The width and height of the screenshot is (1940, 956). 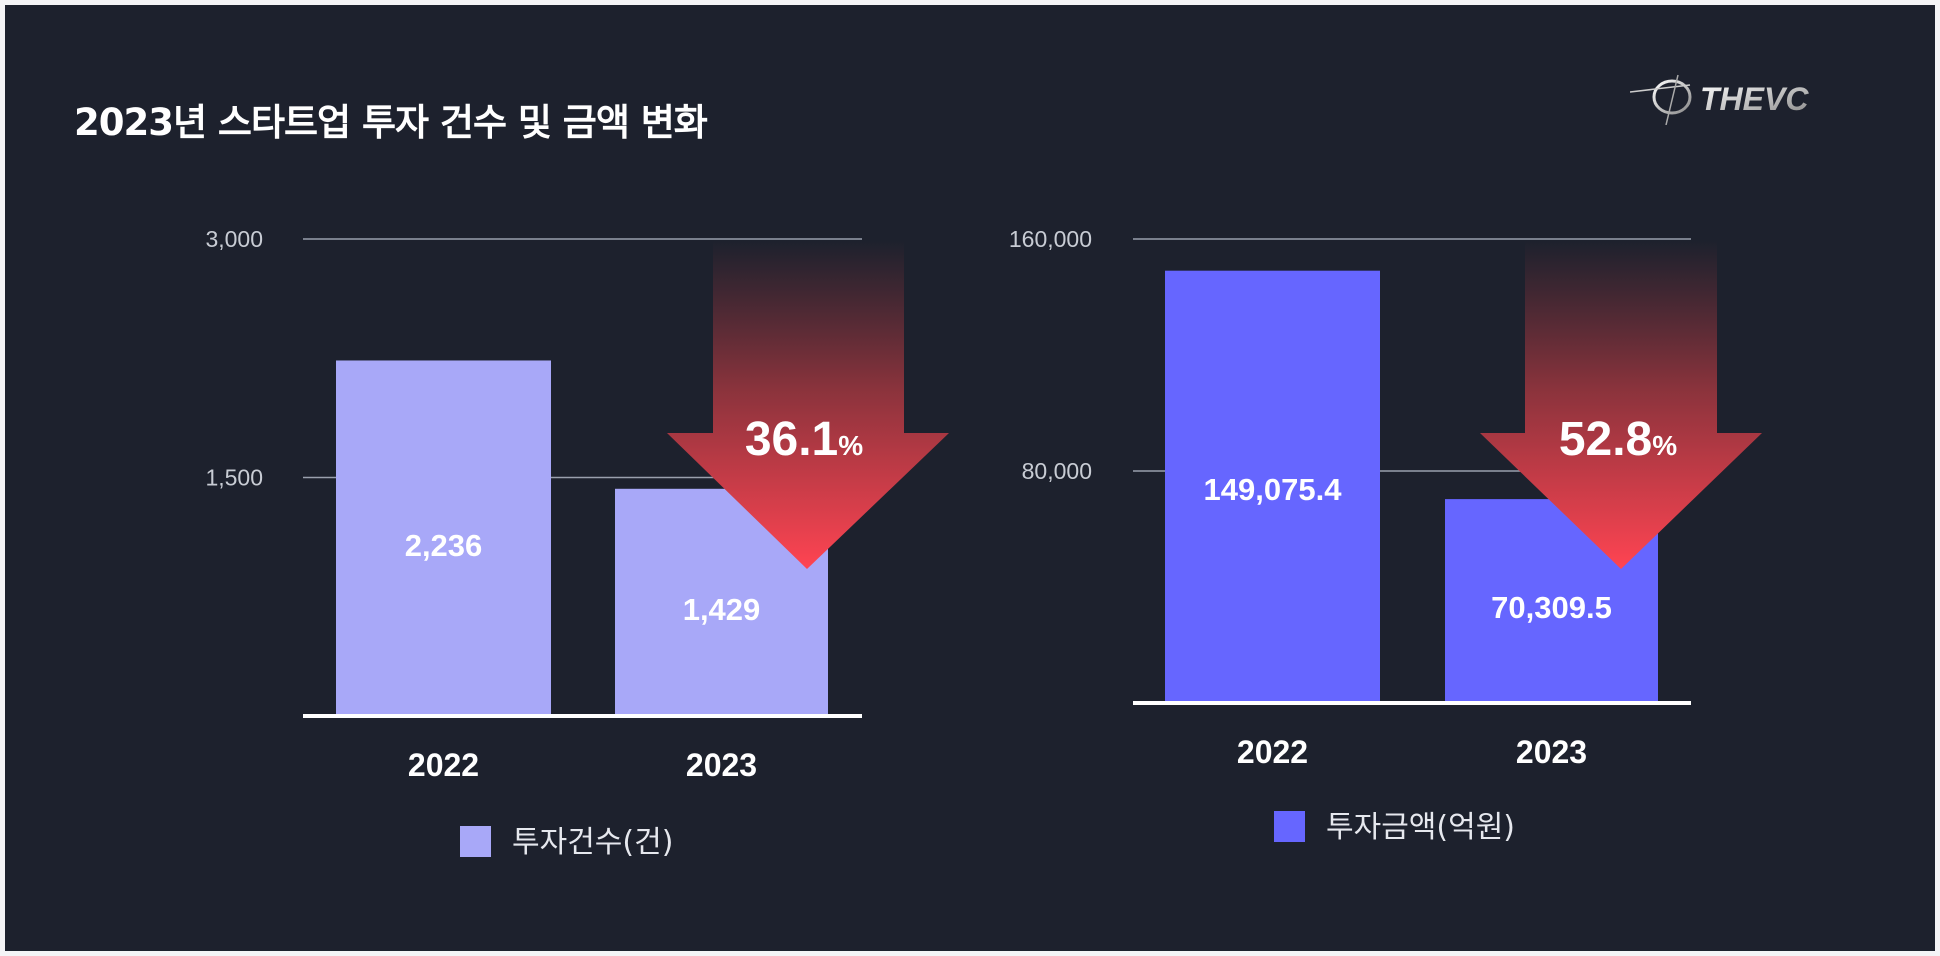 I want to click on bar-value-label: 2,236, so click(x=444, y=545).